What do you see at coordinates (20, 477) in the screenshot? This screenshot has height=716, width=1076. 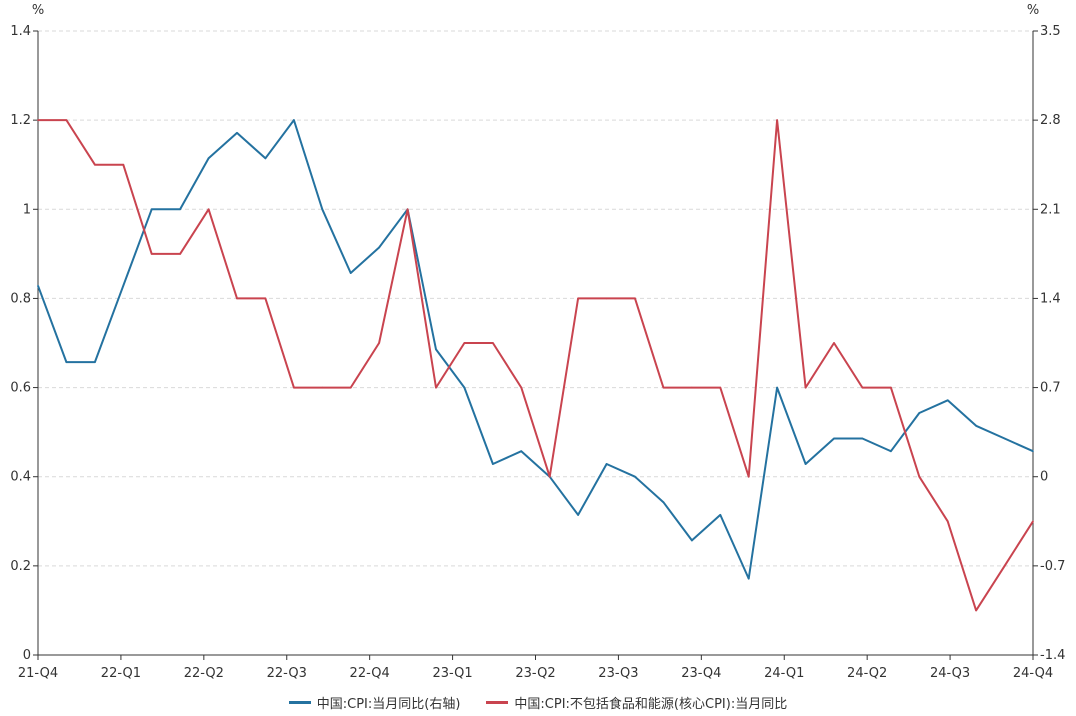 I see `left-tick-label: 0.4` at bounding box center [20, 477].